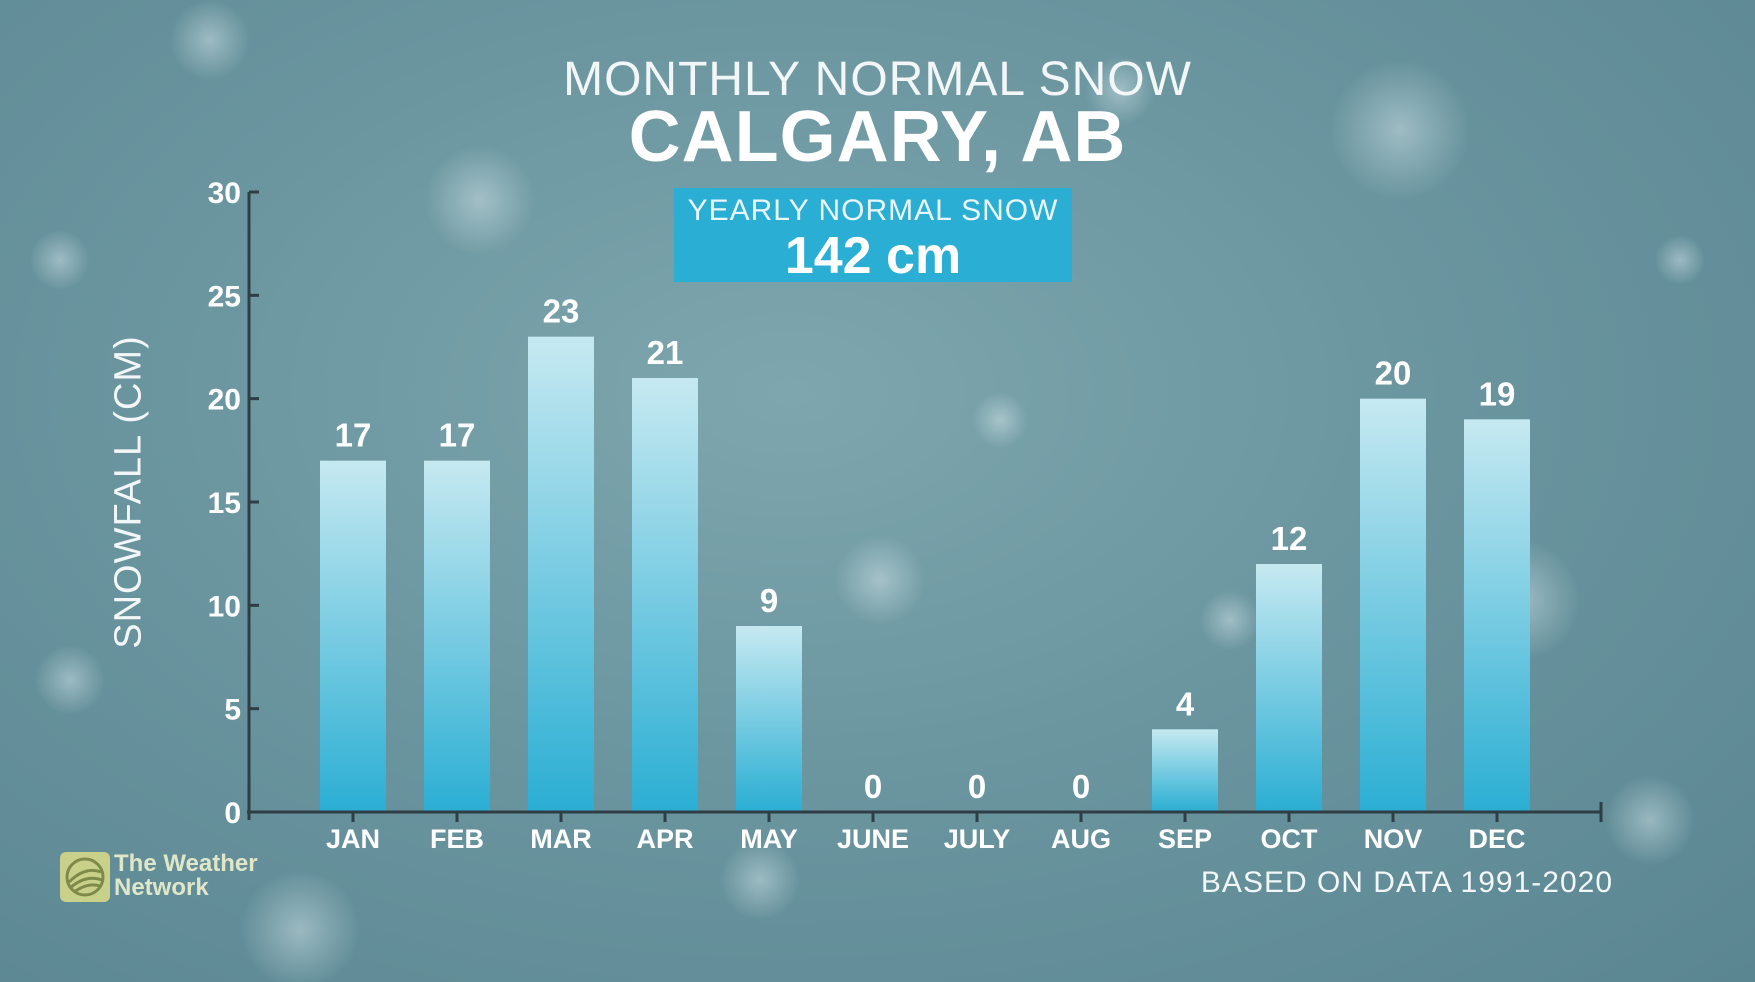 This screenshot has width=1755, height=982. Describe the element at coordinates (1393, 839) in the screenshot. I see `x-tick-label-nov: NOV` at that location.